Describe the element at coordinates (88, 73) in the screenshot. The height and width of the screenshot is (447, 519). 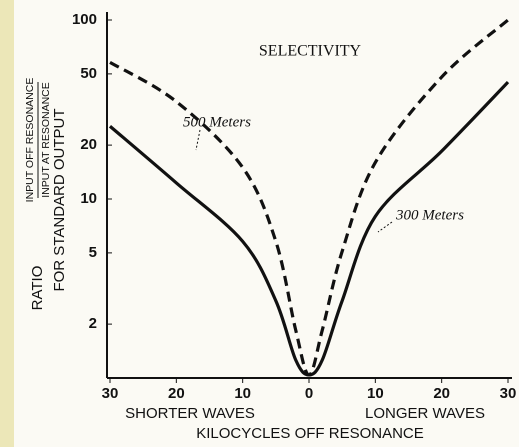
I see `y-tick-label: 50` at that location.